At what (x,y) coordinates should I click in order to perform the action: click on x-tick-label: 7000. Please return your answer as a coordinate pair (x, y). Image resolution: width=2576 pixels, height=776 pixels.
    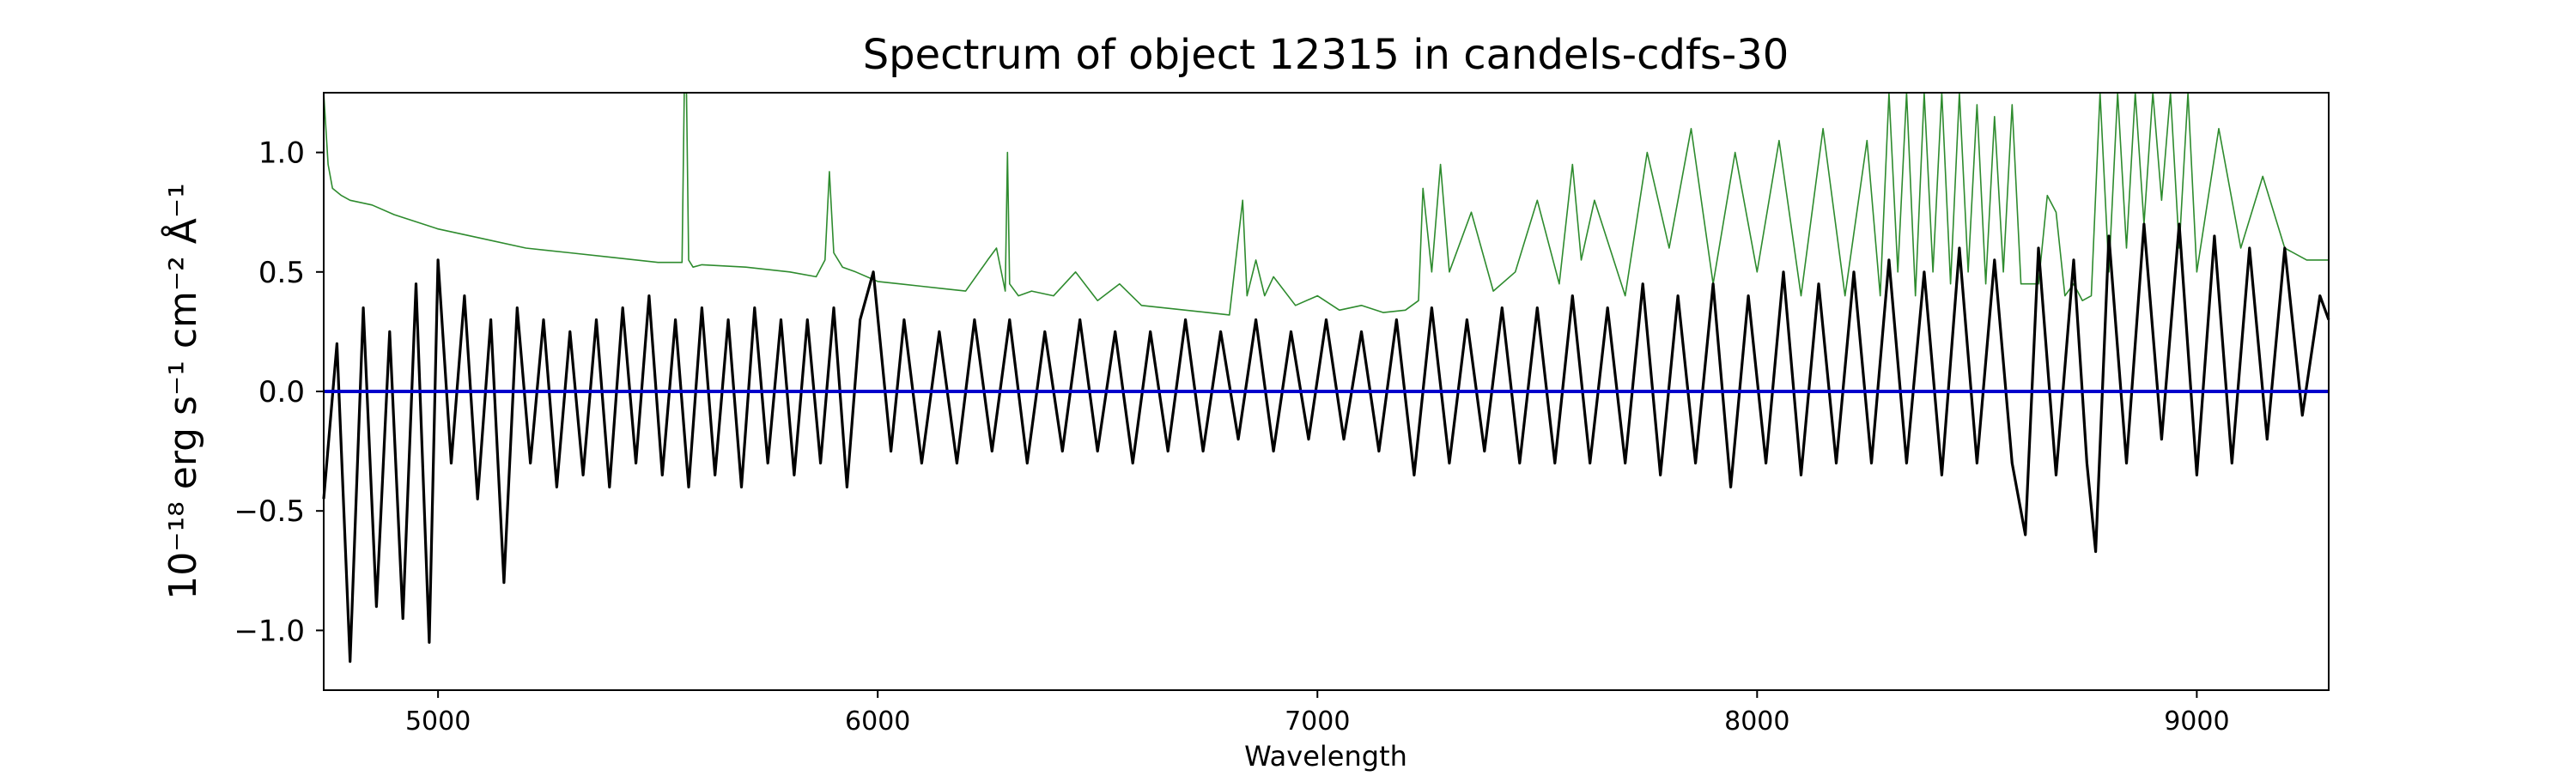
    Looking at the image, I should click on (1317, 721).